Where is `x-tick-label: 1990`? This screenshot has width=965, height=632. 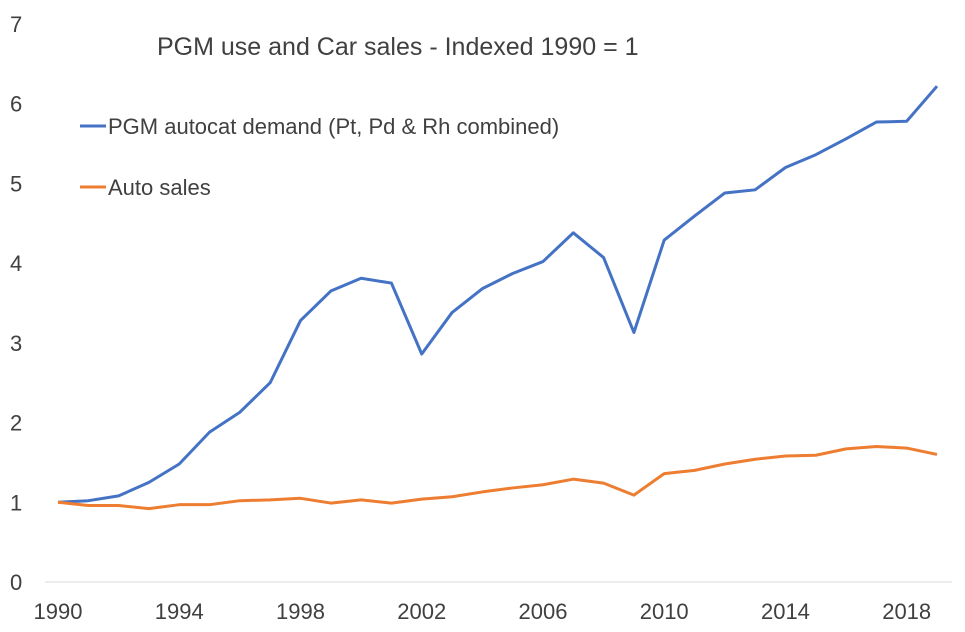 x-tick-label: 1990 is located at coordinates (58, 611).